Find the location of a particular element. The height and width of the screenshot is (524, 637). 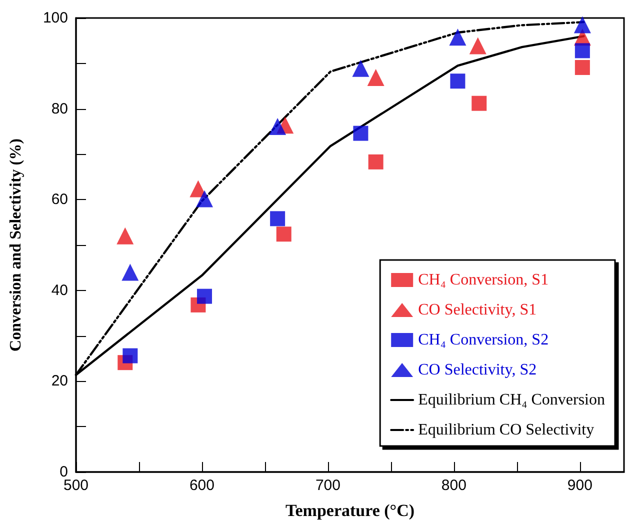

y-tick-label: 60 is located at coordinates (59, 199).